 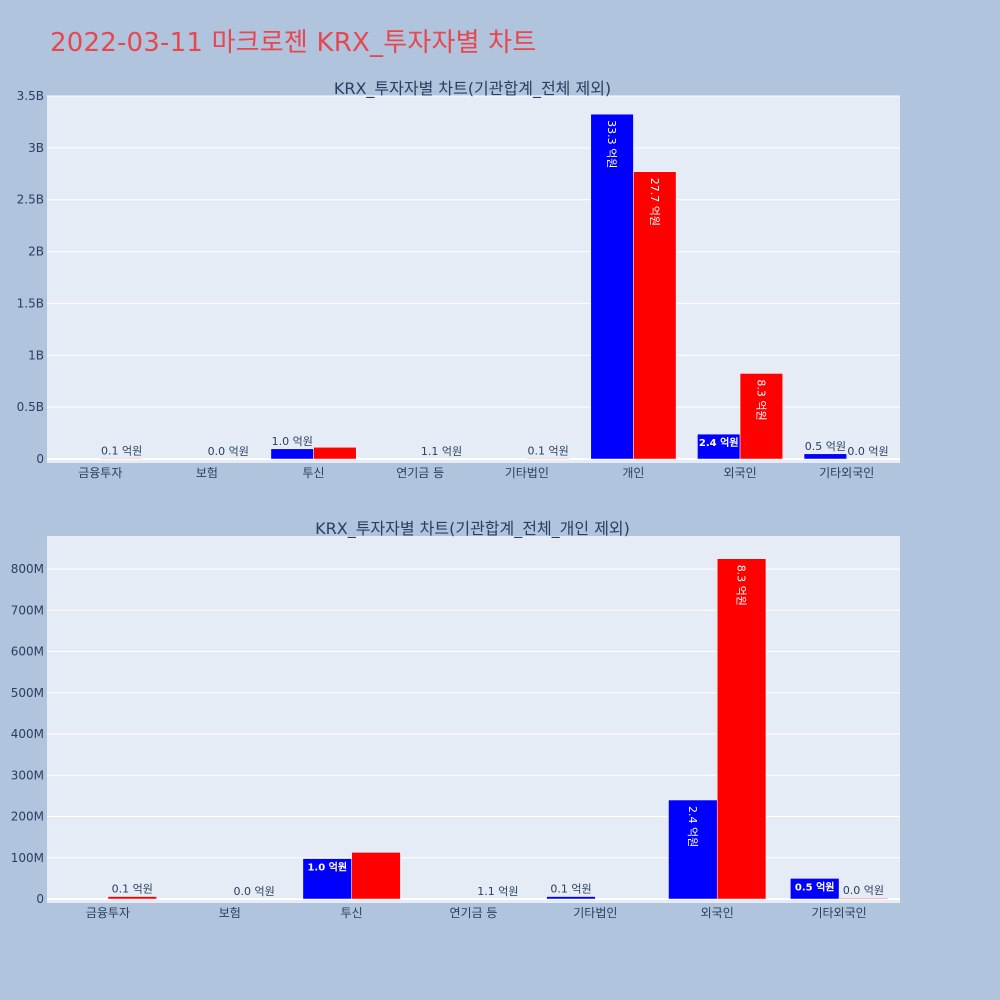 What do you see at coordinates (27, 693) in the screenshot?
I see `y-tick-label: 500M` at bounding box center [27, 693].